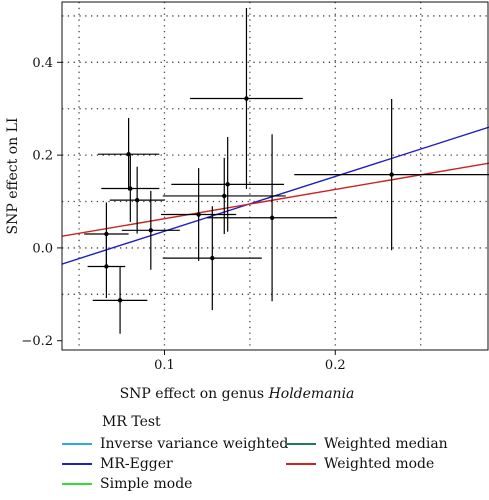 The image size is (489, 500). I want to click on legend-item: Weighted mode, so click(360, 466).